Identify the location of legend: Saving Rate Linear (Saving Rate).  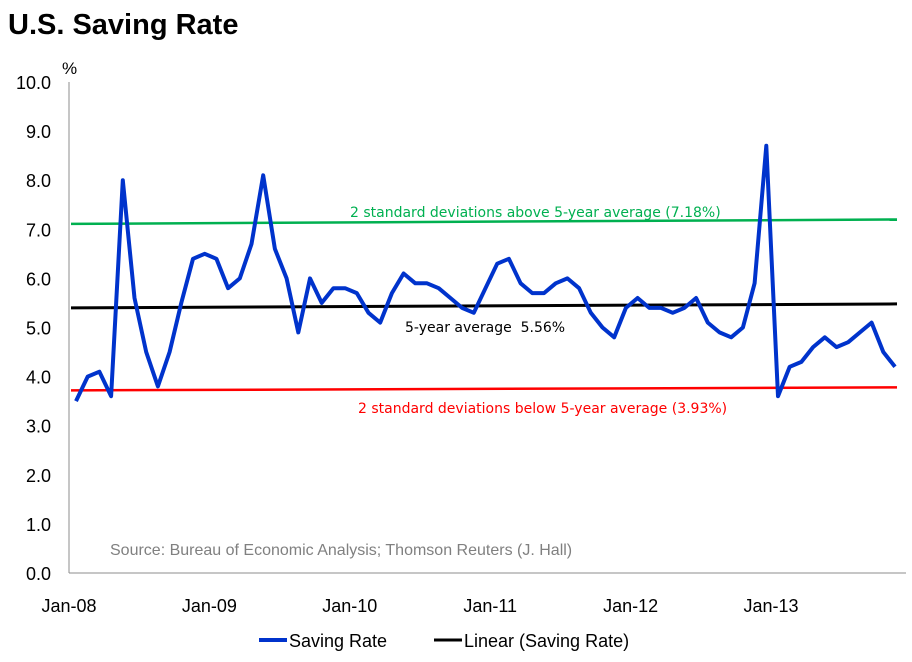
(444, 641).